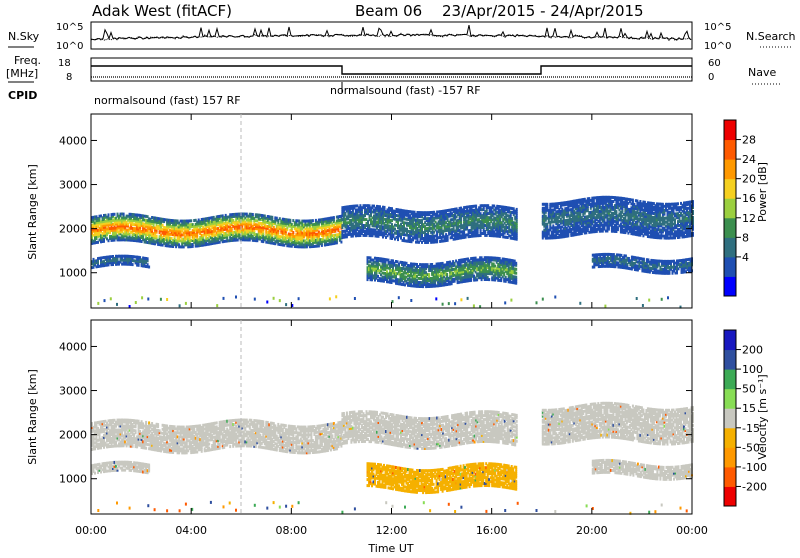 The width and height of the screenshot is (800, 558). I want to click on nsky-frame, so click(391, 35).